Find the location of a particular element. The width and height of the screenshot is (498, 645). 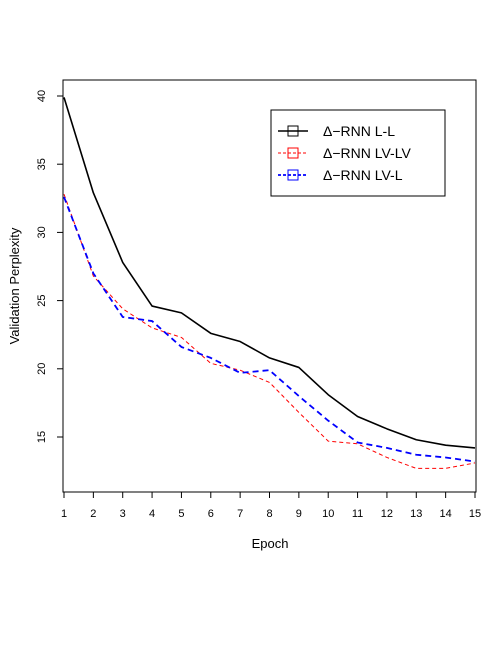

x-tick-label: 10 is located at coordinates (328, 514).